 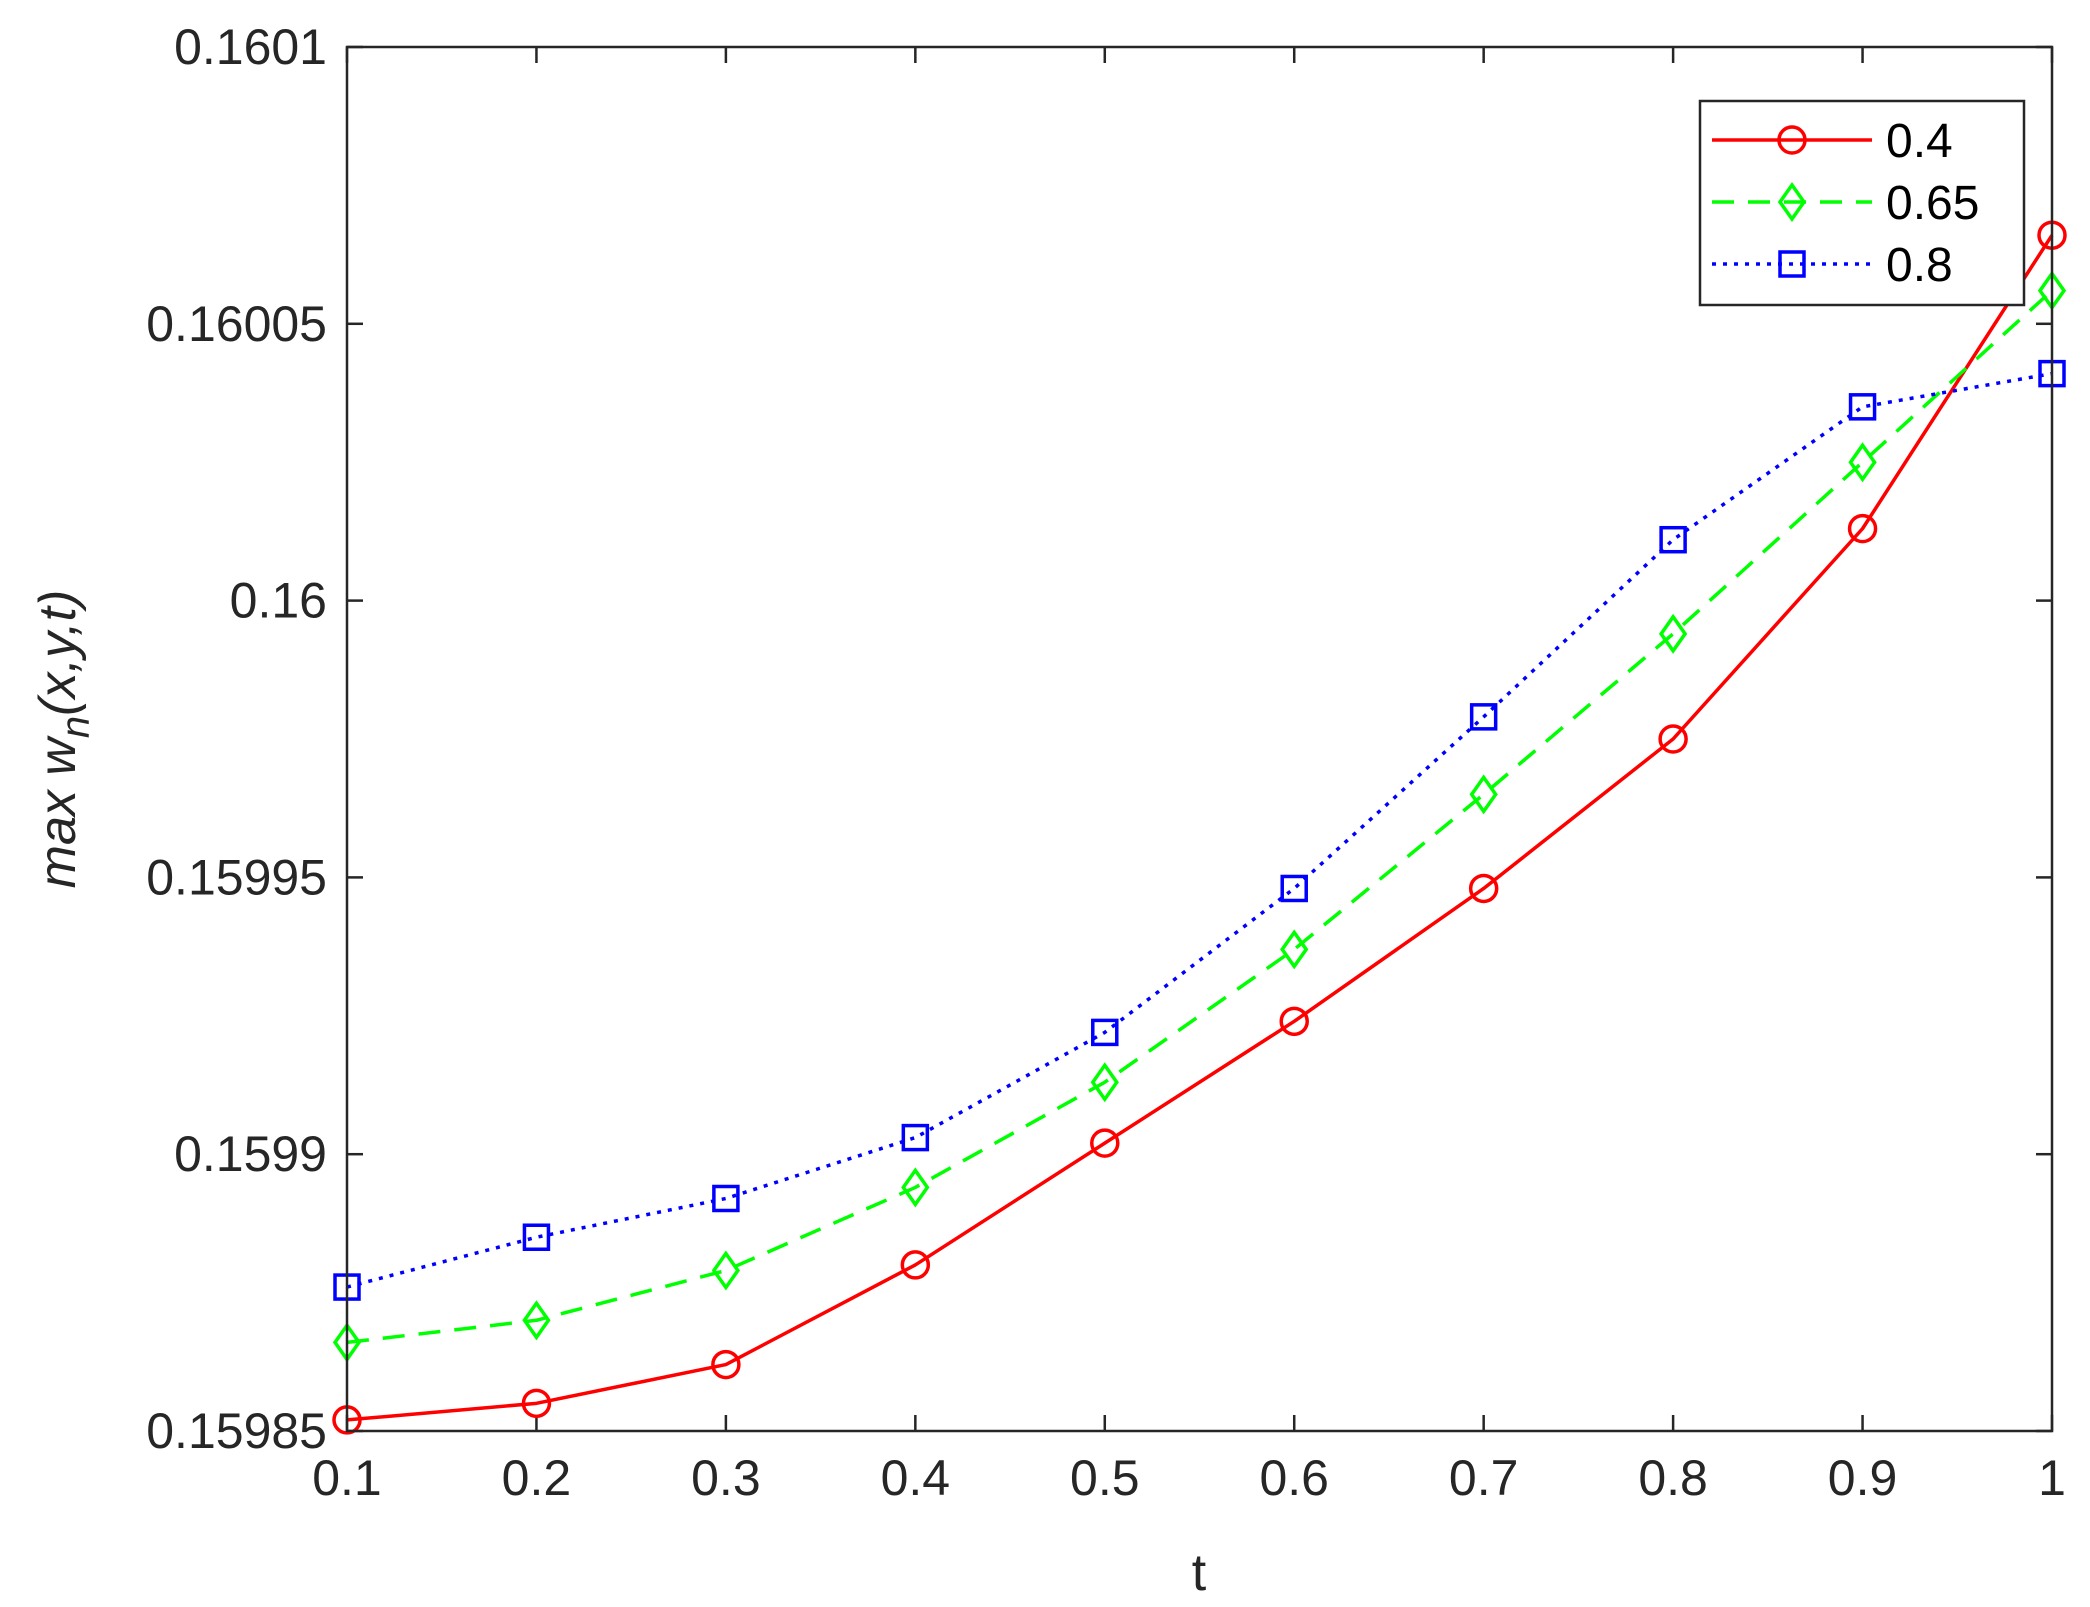 I want to click on x-tick-label-7: 0.8, so click(x=1673, y=1478).